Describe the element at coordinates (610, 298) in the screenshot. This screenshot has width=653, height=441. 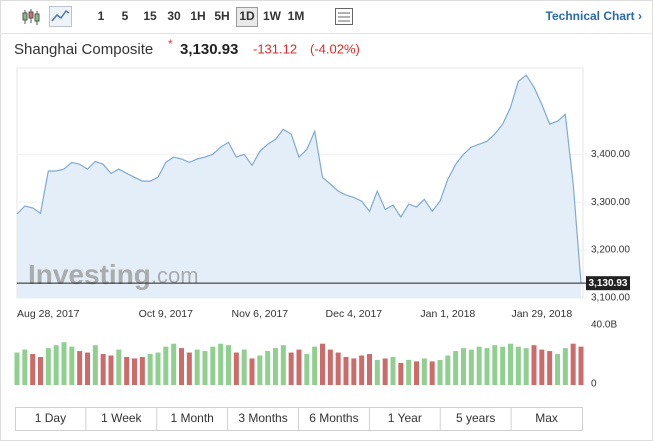
I see `y-tick-label: 3,100.00` at that location.